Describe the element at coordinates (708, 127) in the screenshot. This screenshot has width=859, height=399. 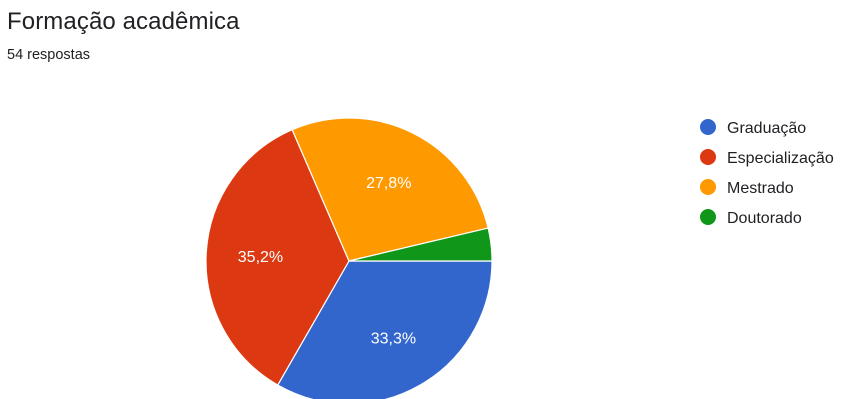
I see `legend-swatch-graduacao` at that location.